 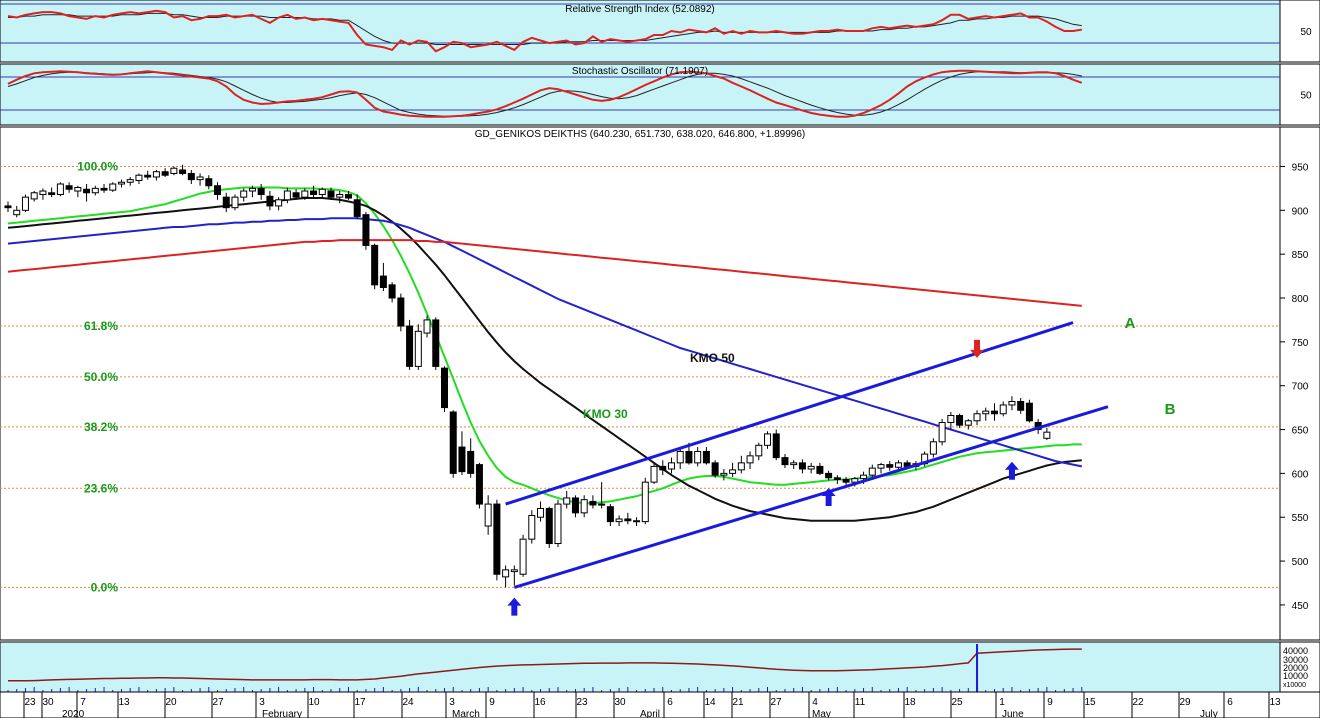 I want to click on month-label: March, so click(x=466, y=713).